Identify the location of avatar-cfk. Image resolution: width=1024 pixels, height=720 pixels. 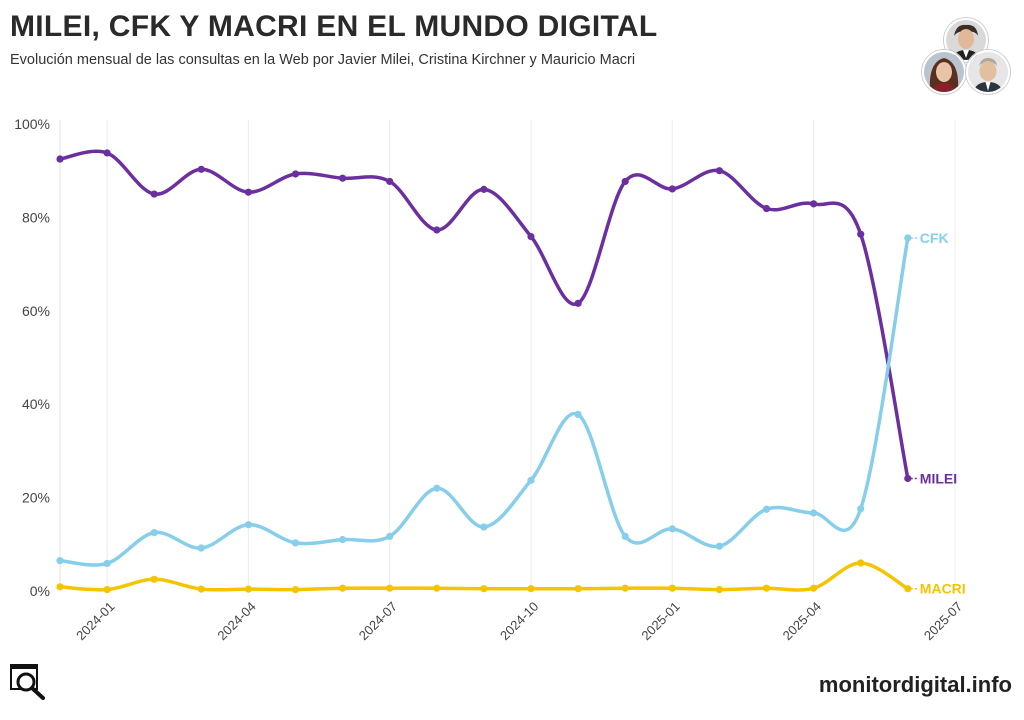
(944, 72).